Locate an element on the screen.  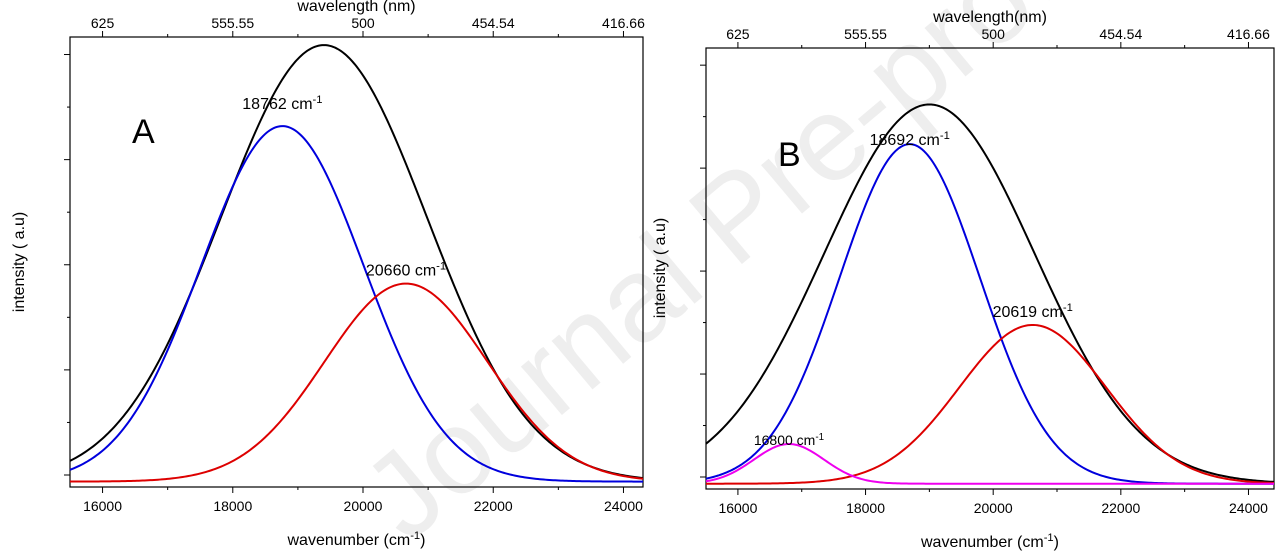
peak-label-0: 18692 cm-1 is located at coordinates (910, 139).